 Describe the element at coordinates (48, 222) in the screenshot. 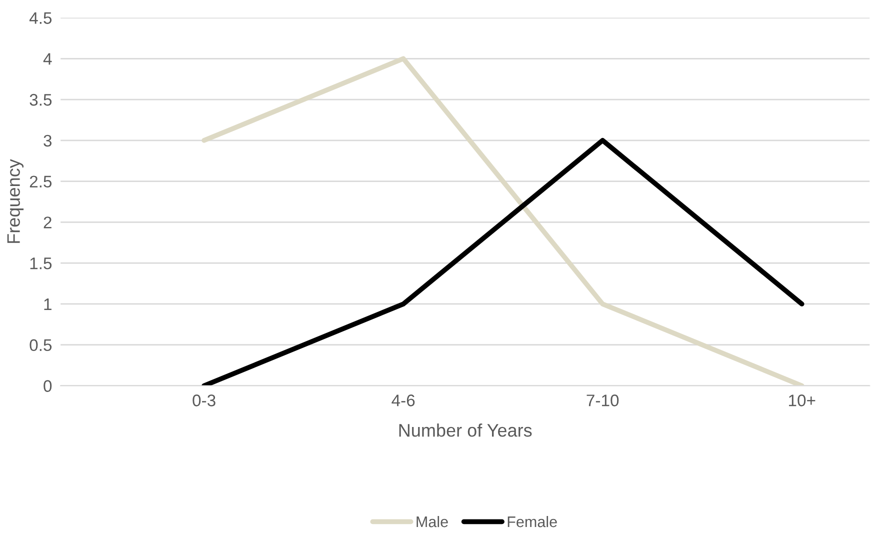

I see `y-tick-label: 2` at that location.